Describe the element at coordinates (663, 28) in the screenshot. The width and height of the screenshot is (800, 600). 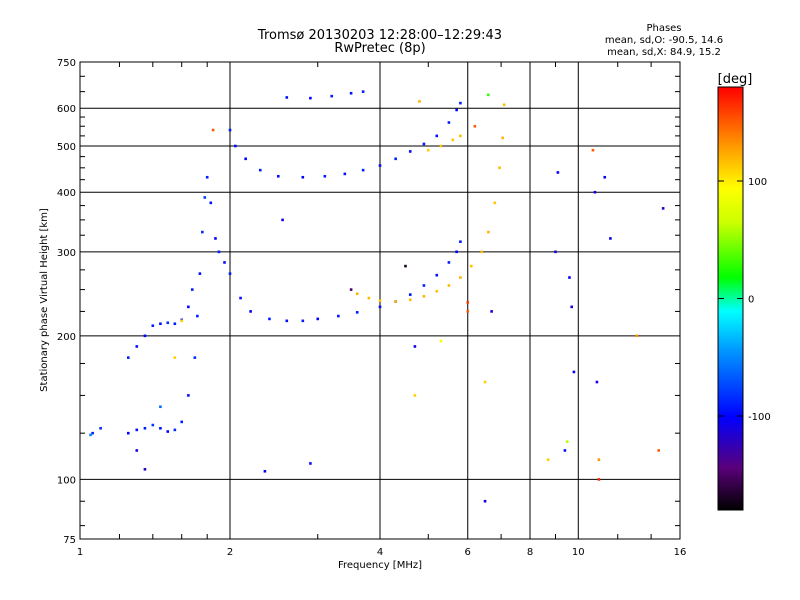
I see `stats-heading: Phases` at that location.